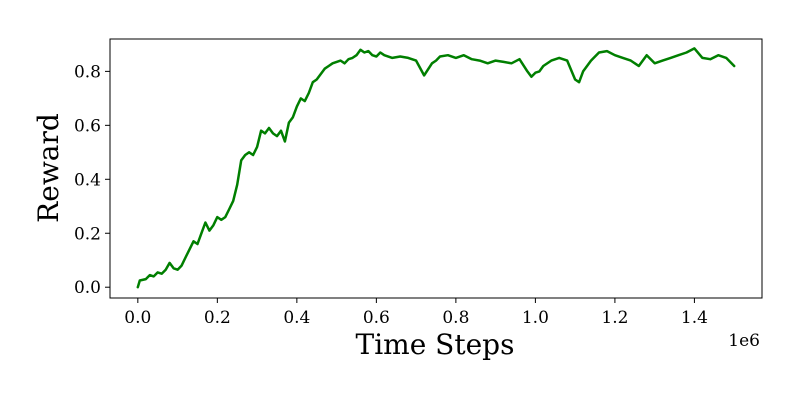 Image resolution: width=800 pixels, height=404 pixels. I want to click on x-tick-label: 0.6, so click(376, 318).